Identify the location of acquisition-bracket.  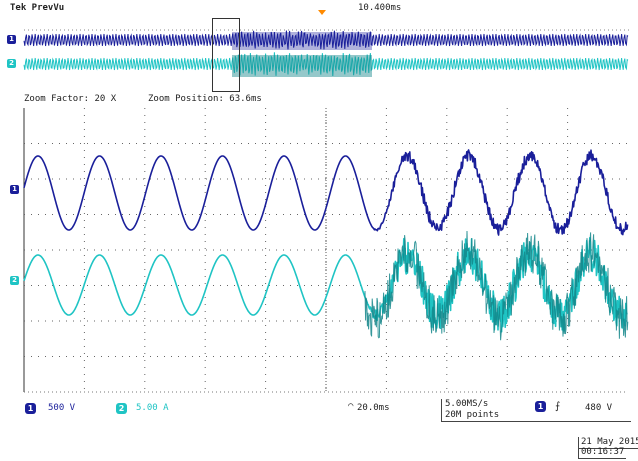
(442, 410).